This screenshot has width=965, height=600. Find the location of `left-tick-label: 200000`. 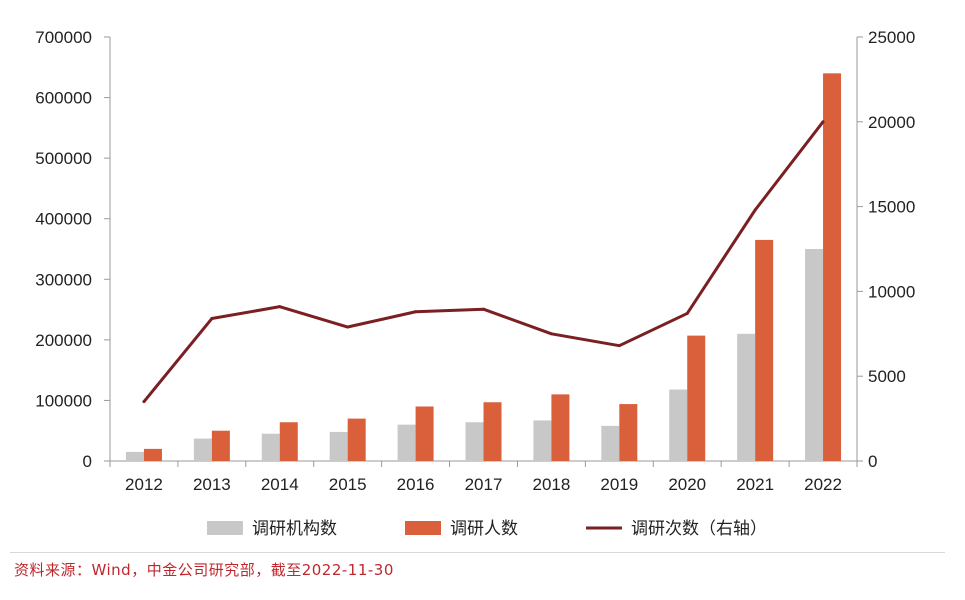

left-tick-label: 200000 is located at coordinates (63, 340).